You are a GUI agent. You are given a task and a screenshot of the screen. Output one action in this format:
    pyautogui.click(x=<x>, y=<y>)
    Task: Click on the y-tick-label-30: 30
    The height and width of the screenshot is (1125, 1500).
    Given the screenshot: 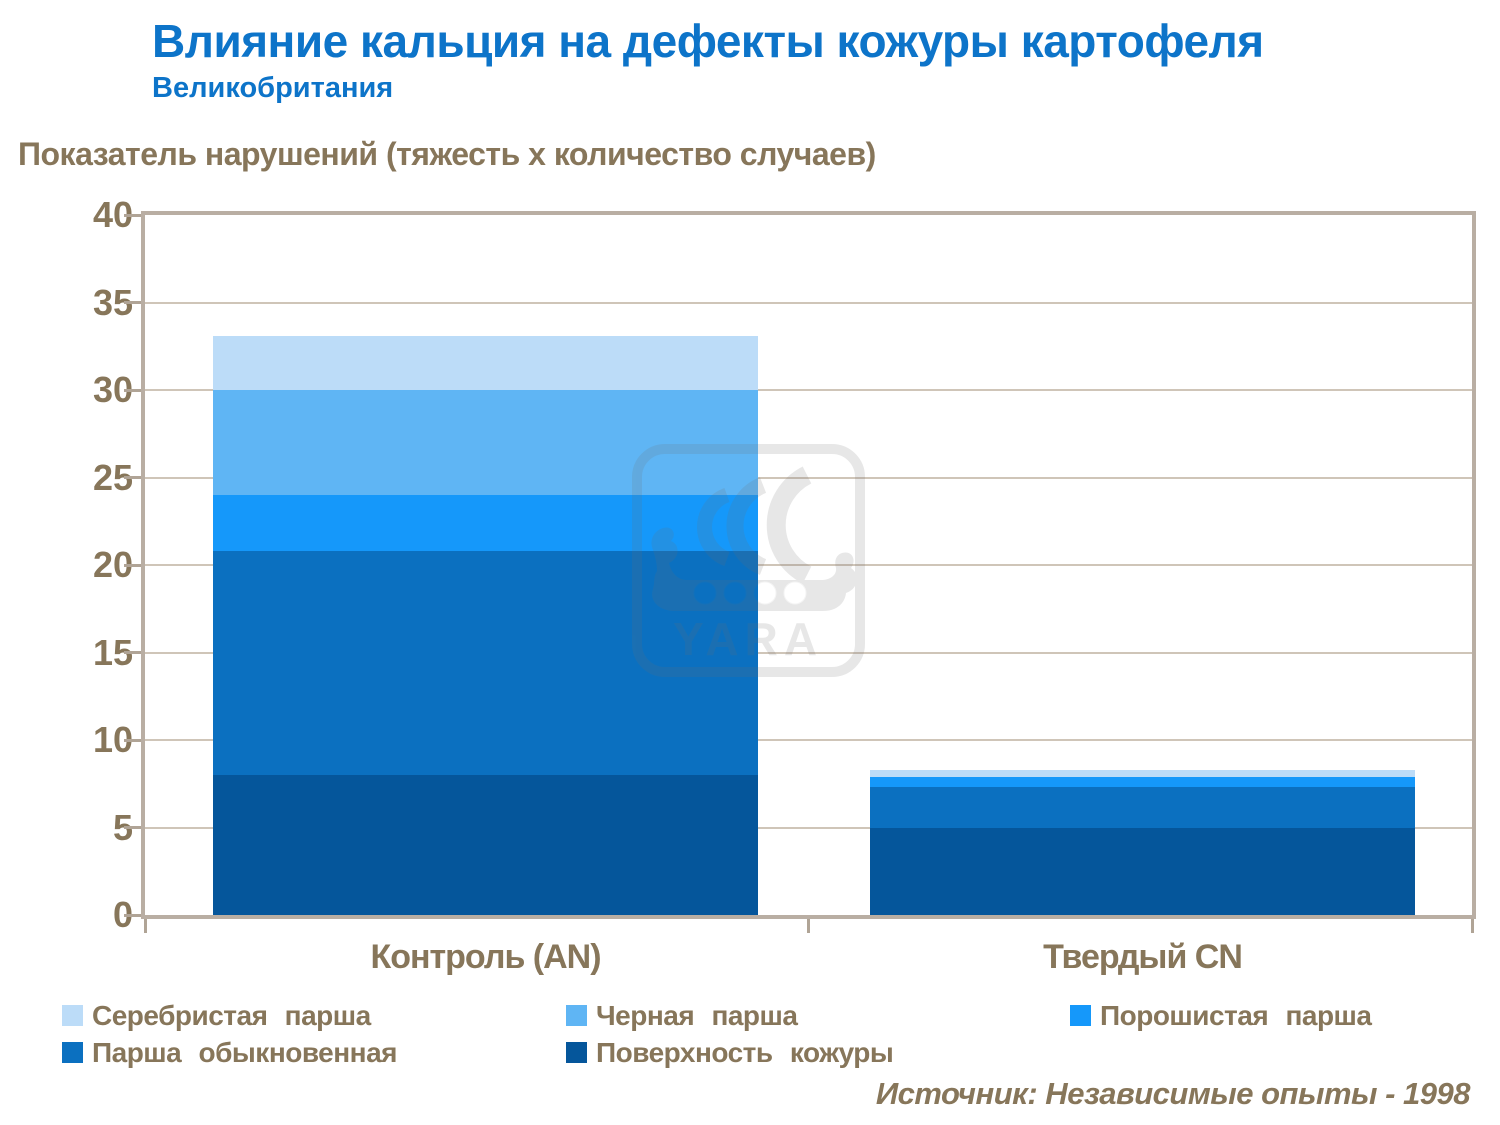 What is the action you would take?
    pyautogui.click(x=112, y=389)
    